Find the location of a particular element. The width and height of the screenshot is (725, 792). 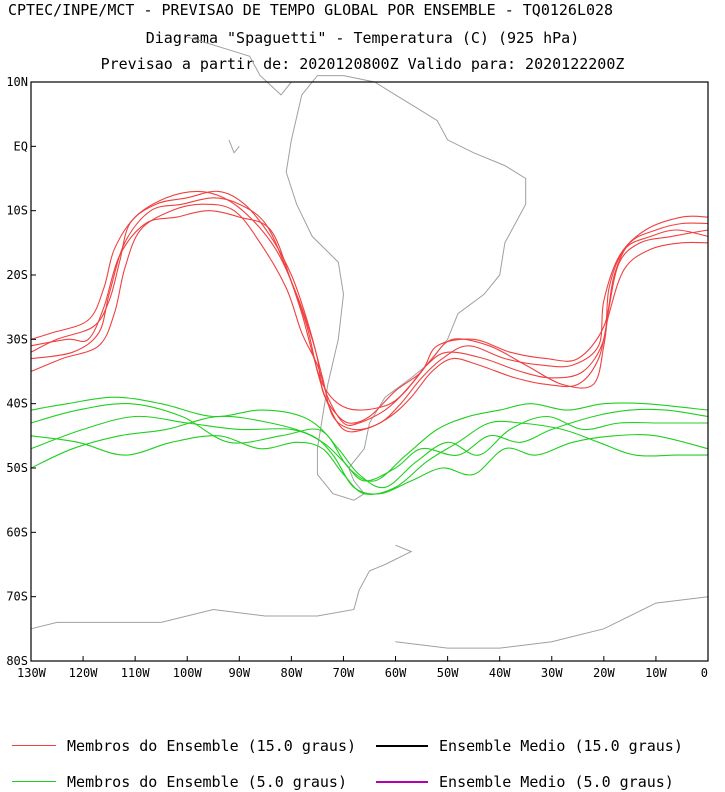

legend-members-15: Membros do Ensemble (15.0 graus) is located at coordinates (184, 745).